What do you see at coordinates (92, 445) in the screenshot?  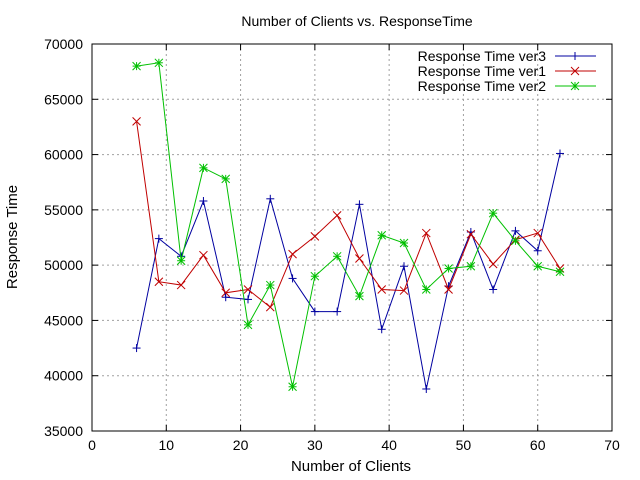 I see `x-tick-label: 0` at bounding box center [92, 445].